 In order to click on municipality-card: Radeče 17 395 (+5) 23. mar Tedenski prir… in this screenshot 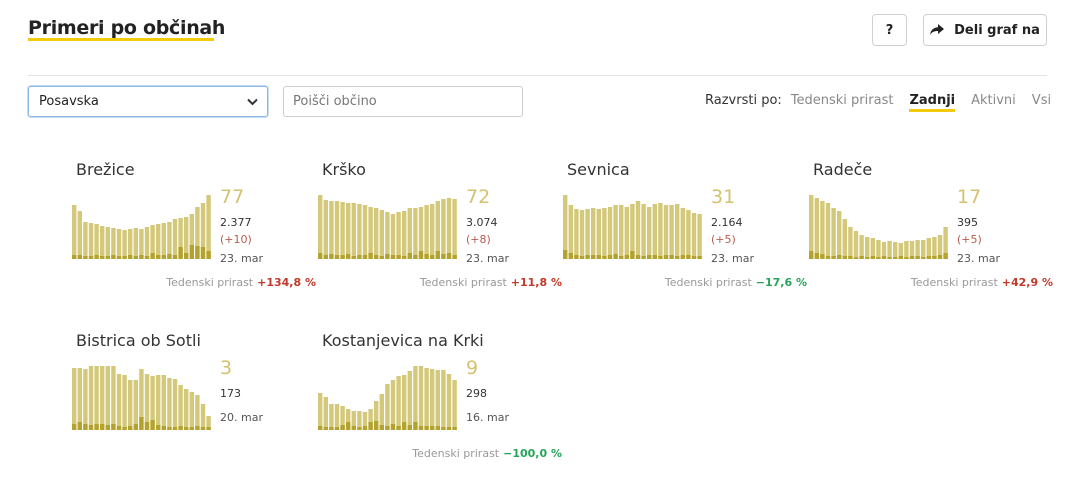, I will do `click(931, 235)`.